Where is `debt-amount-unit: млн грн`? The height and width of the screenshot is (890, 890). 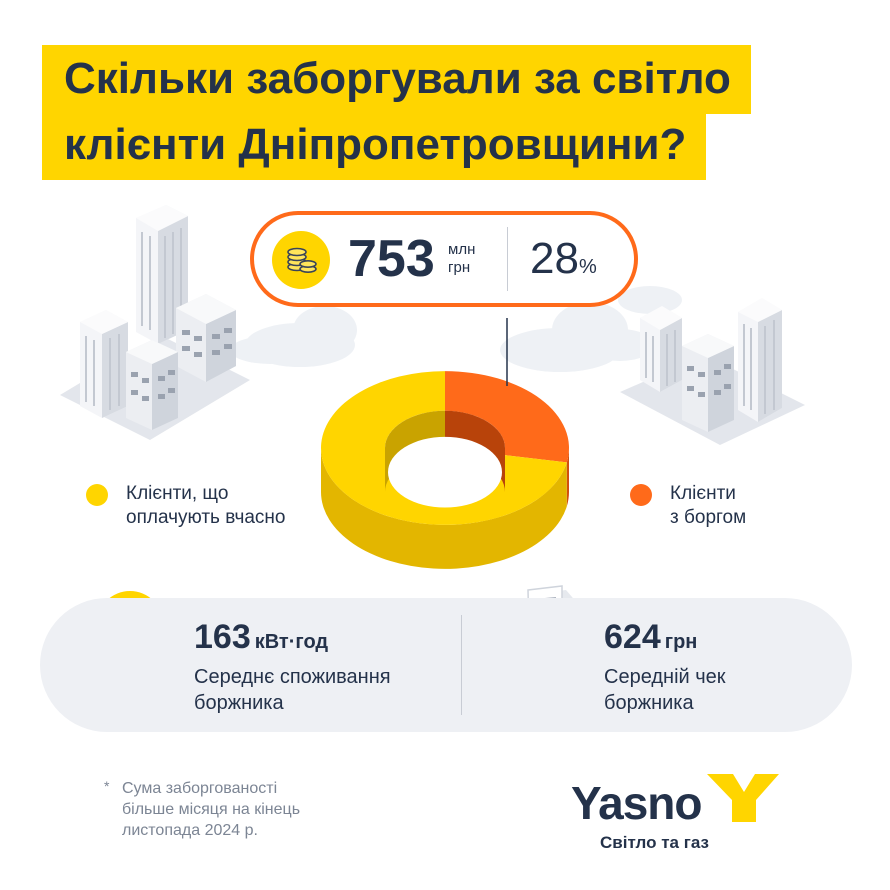
debt-amount-unit: млн грн is located at coordinates (462, 258).